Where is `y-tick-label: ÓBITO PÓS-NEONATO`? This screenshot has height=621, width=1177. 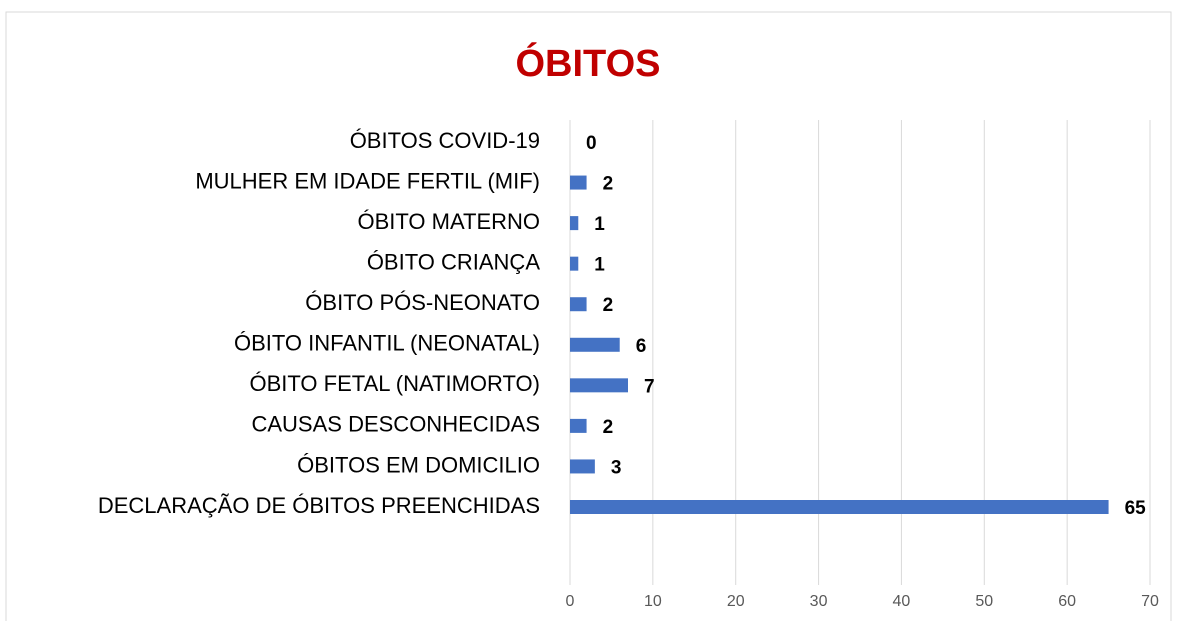 y-tick-label: ÓBITO PÓS-NEONATO is located at coordinates (422, 302).